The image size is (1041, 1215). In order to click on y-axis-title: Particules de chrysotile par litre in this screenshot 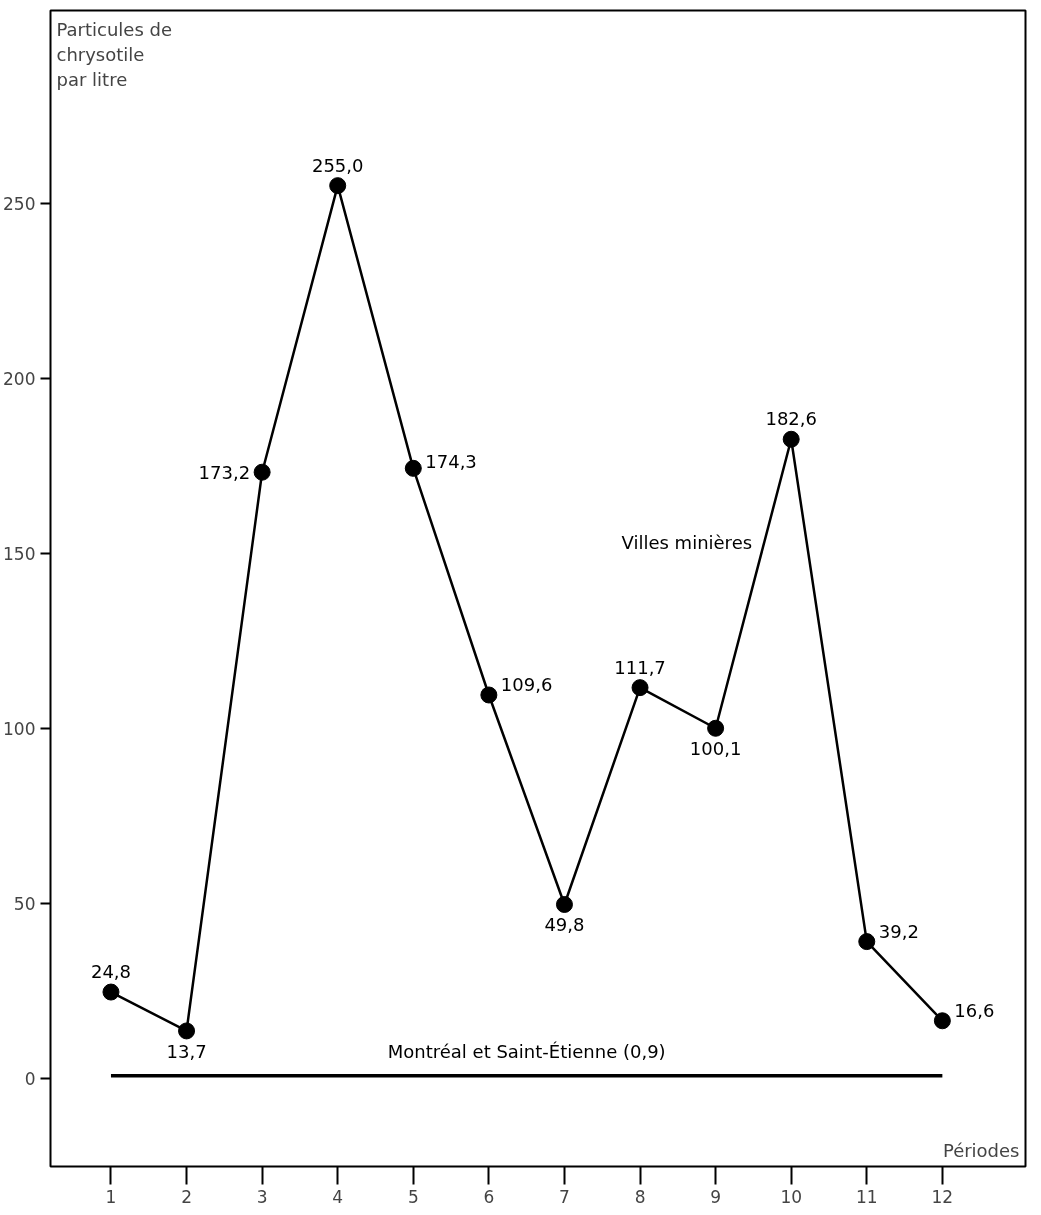, I will do `click(114, 54)`.